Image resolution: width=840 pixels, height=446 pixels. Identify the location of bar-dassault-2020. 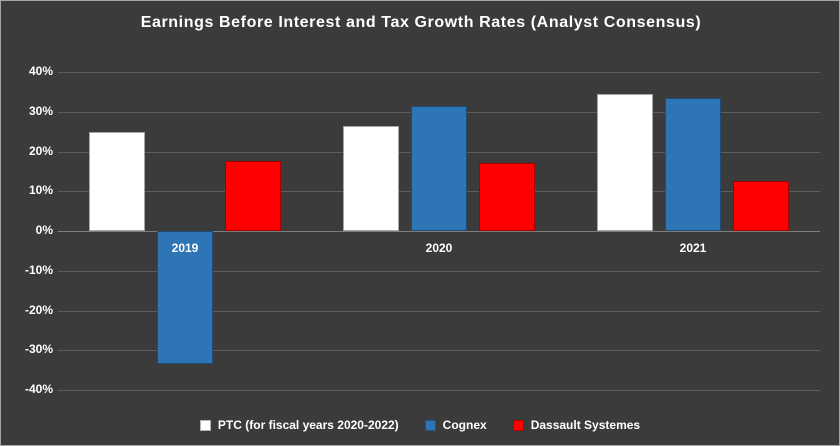
(507, 197).